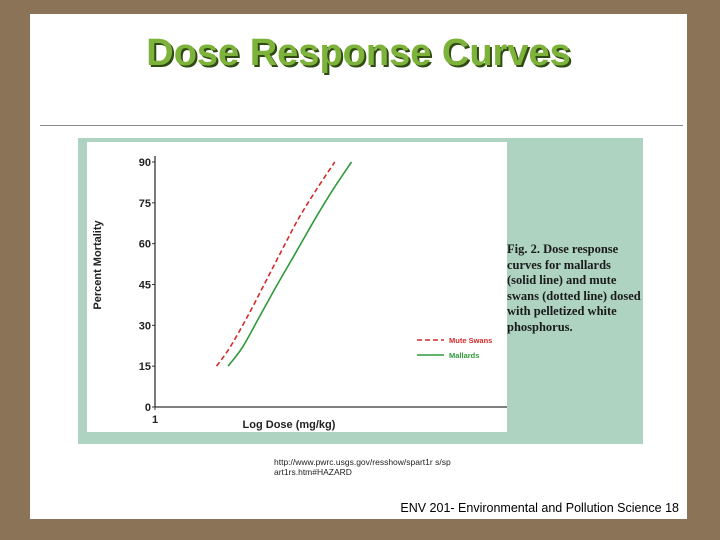 Image resolution: width=720 pixels, height=540 pixels. Describe the element at coordinates (148, 408) in the screenshot. I see `y-tick-label: 0` at that location.